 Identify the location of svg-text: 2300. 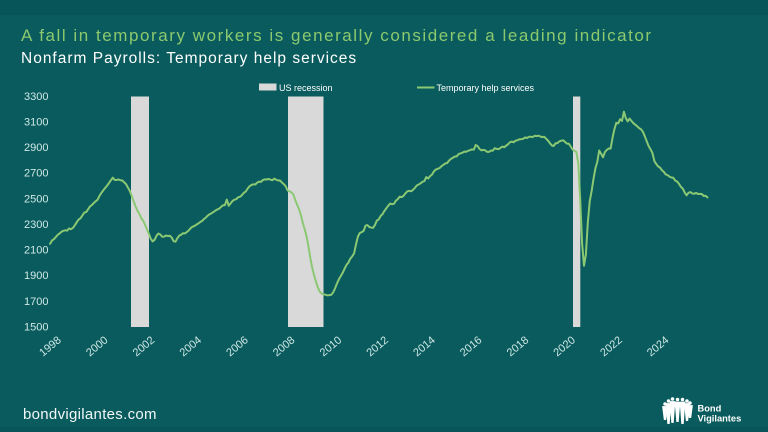
(36, 225).